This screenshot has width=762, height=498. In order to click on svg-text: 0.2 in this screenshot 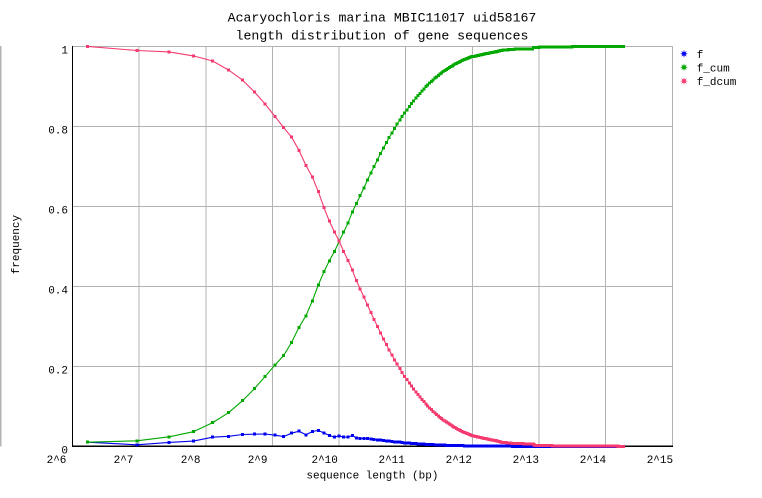, I will do `click(58, 371)`.